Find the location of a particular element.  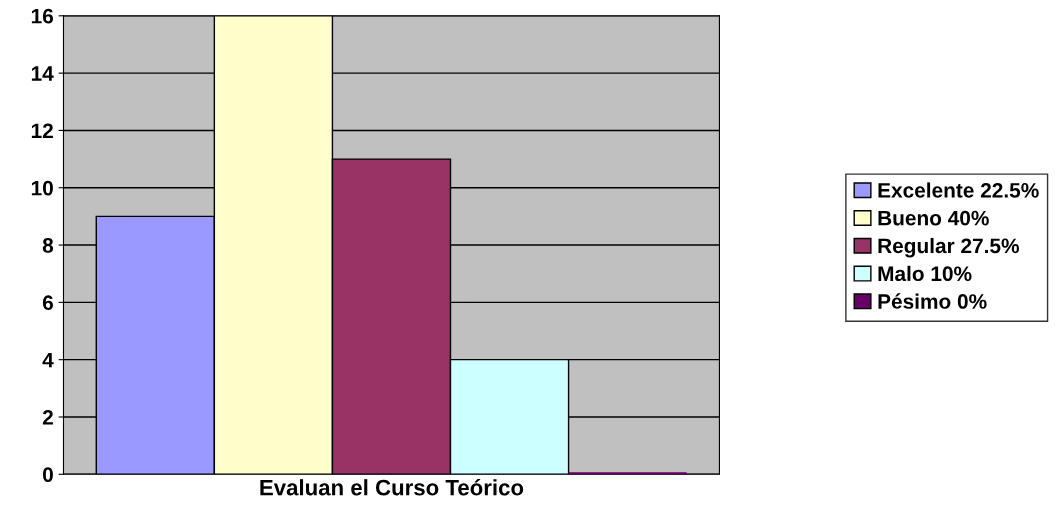

y-tick-label: 8 is located at coordinates (48, 245).